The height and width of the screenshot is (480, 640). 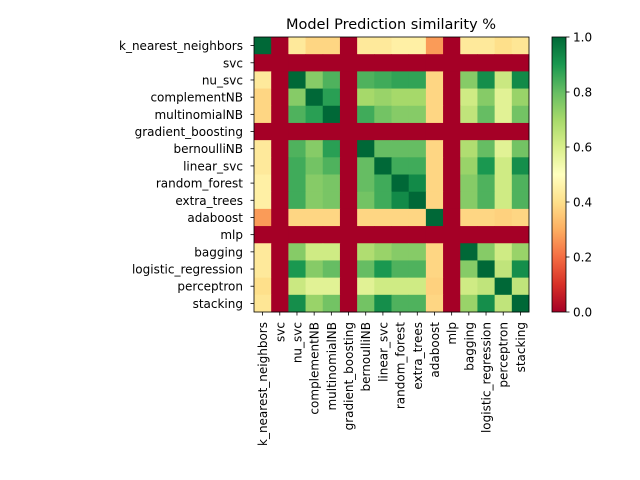 I want to click on y-tick-label: stacking, so click(x=218, y=304).